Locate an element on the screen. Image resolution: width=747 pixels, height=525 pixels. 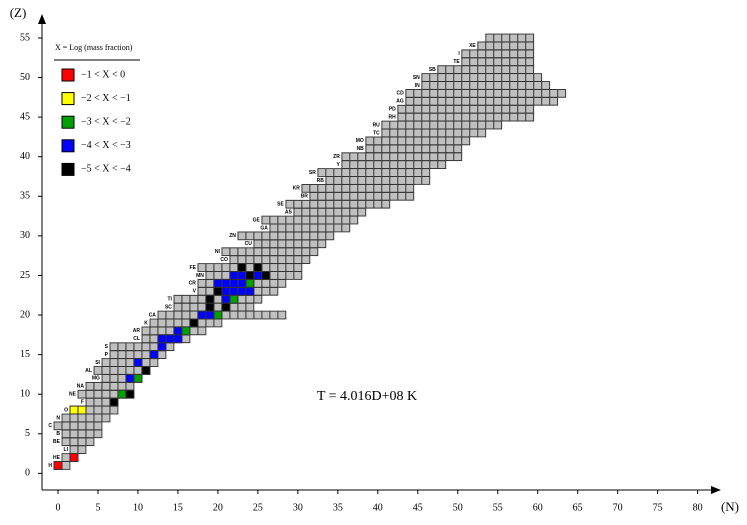
element-label: NI is located at coordinates (218, 252).